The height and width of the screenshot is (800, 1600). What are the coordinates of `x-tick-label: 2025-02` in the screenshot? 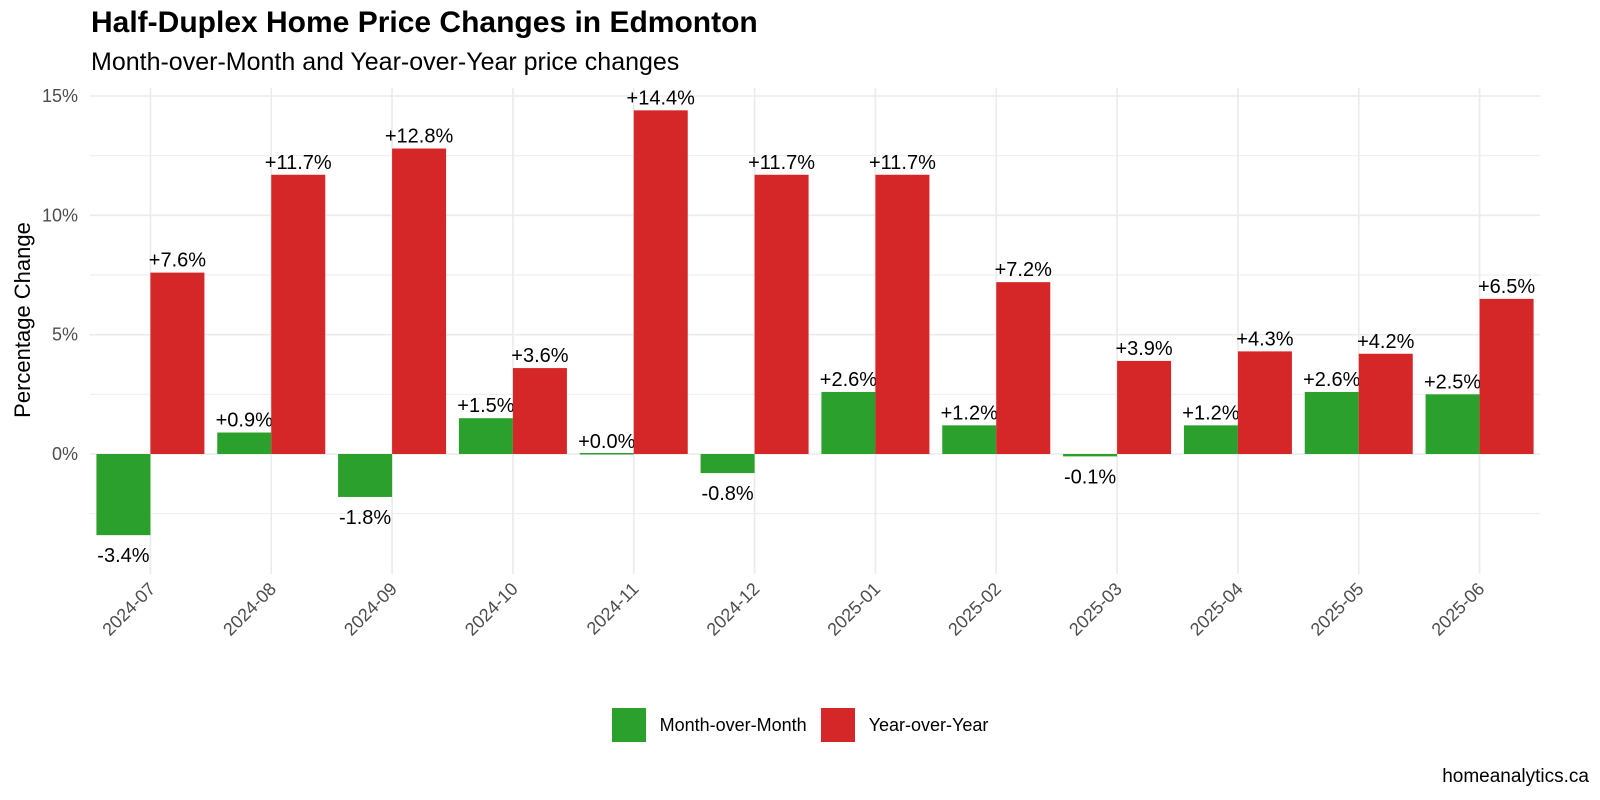 It's located at (974, 609).